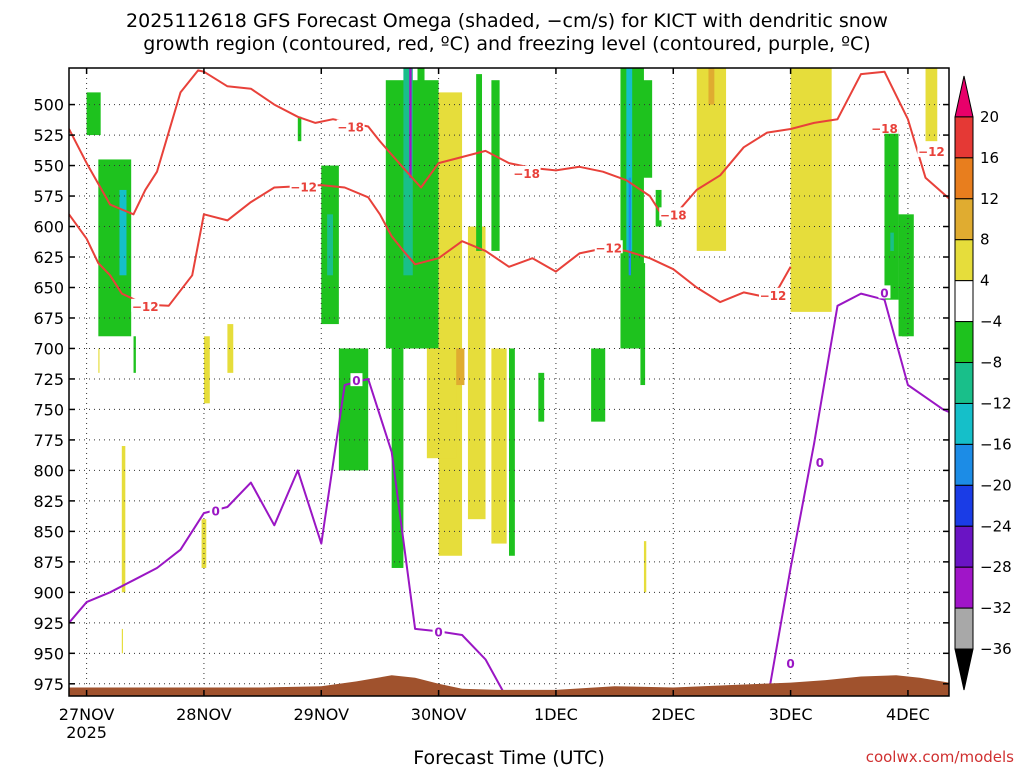  What do you see at coordinates (204, 714) in the screenshot?
I see `x-tick-label-28NOV: 28NOV` at bounding box center [204, 714].